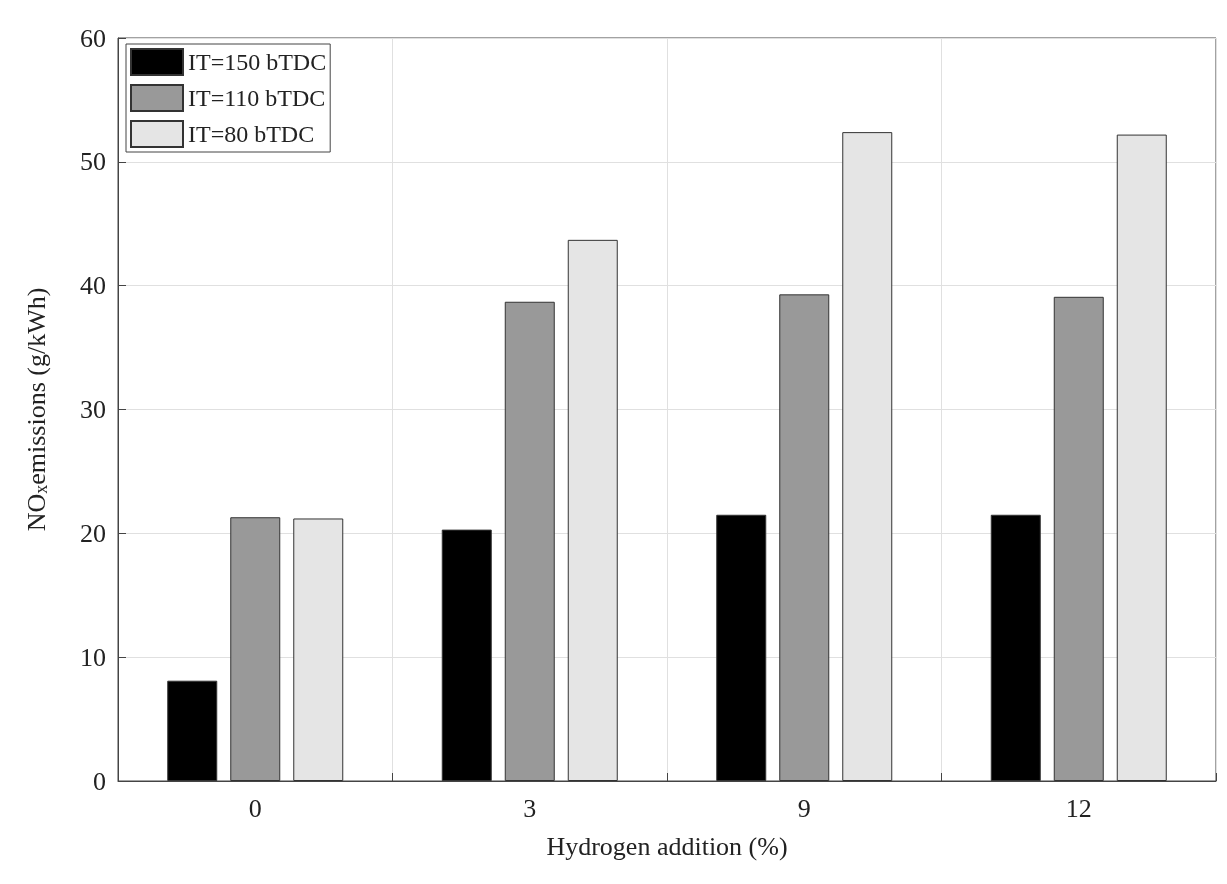 This screenshot has width=1227, height=884. Describe the element at coordinates (93, 38) in the screenshot. I see `y-tick-label: 60` at that location.